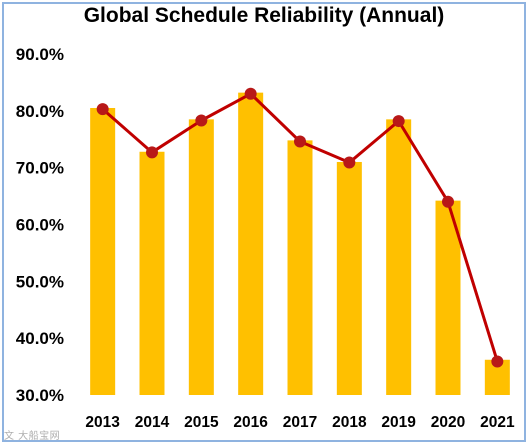  Describe the element at coordinates (40, 281) in the screenshot. I see `y-tick-label: 50.0%` at that location.